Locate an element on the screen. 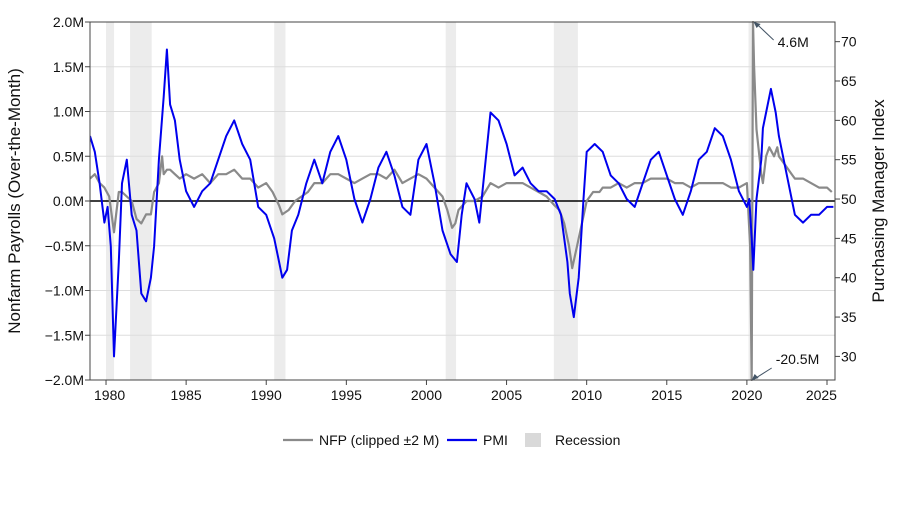 The height and width of the screenshot is (505, 900). right-tick-label: 65 is located at coordinates (849, 81).